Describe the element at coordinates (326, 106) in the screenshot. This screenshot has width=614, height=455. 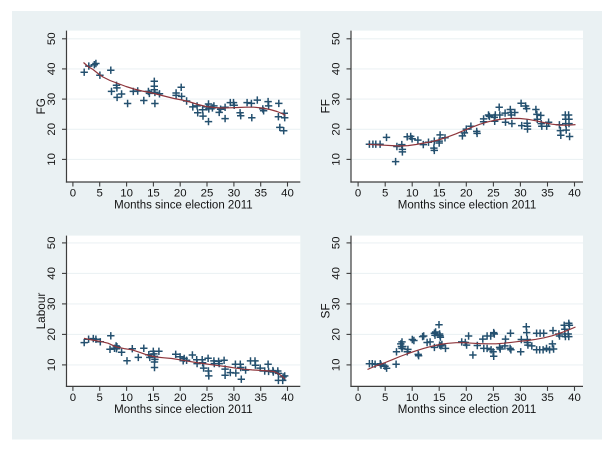
I see `svg-text: FF` at that location.